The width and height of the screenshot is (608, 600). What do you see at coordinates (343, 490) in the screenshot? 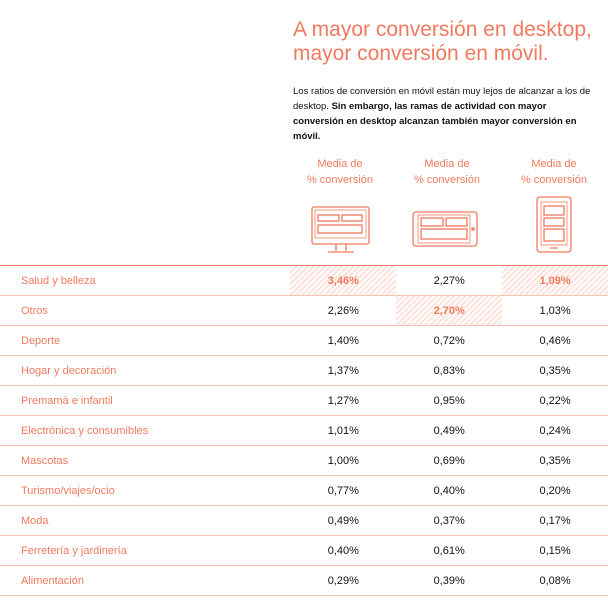
I see `cell-value: 0,77%` at bounding box center [343, 490].